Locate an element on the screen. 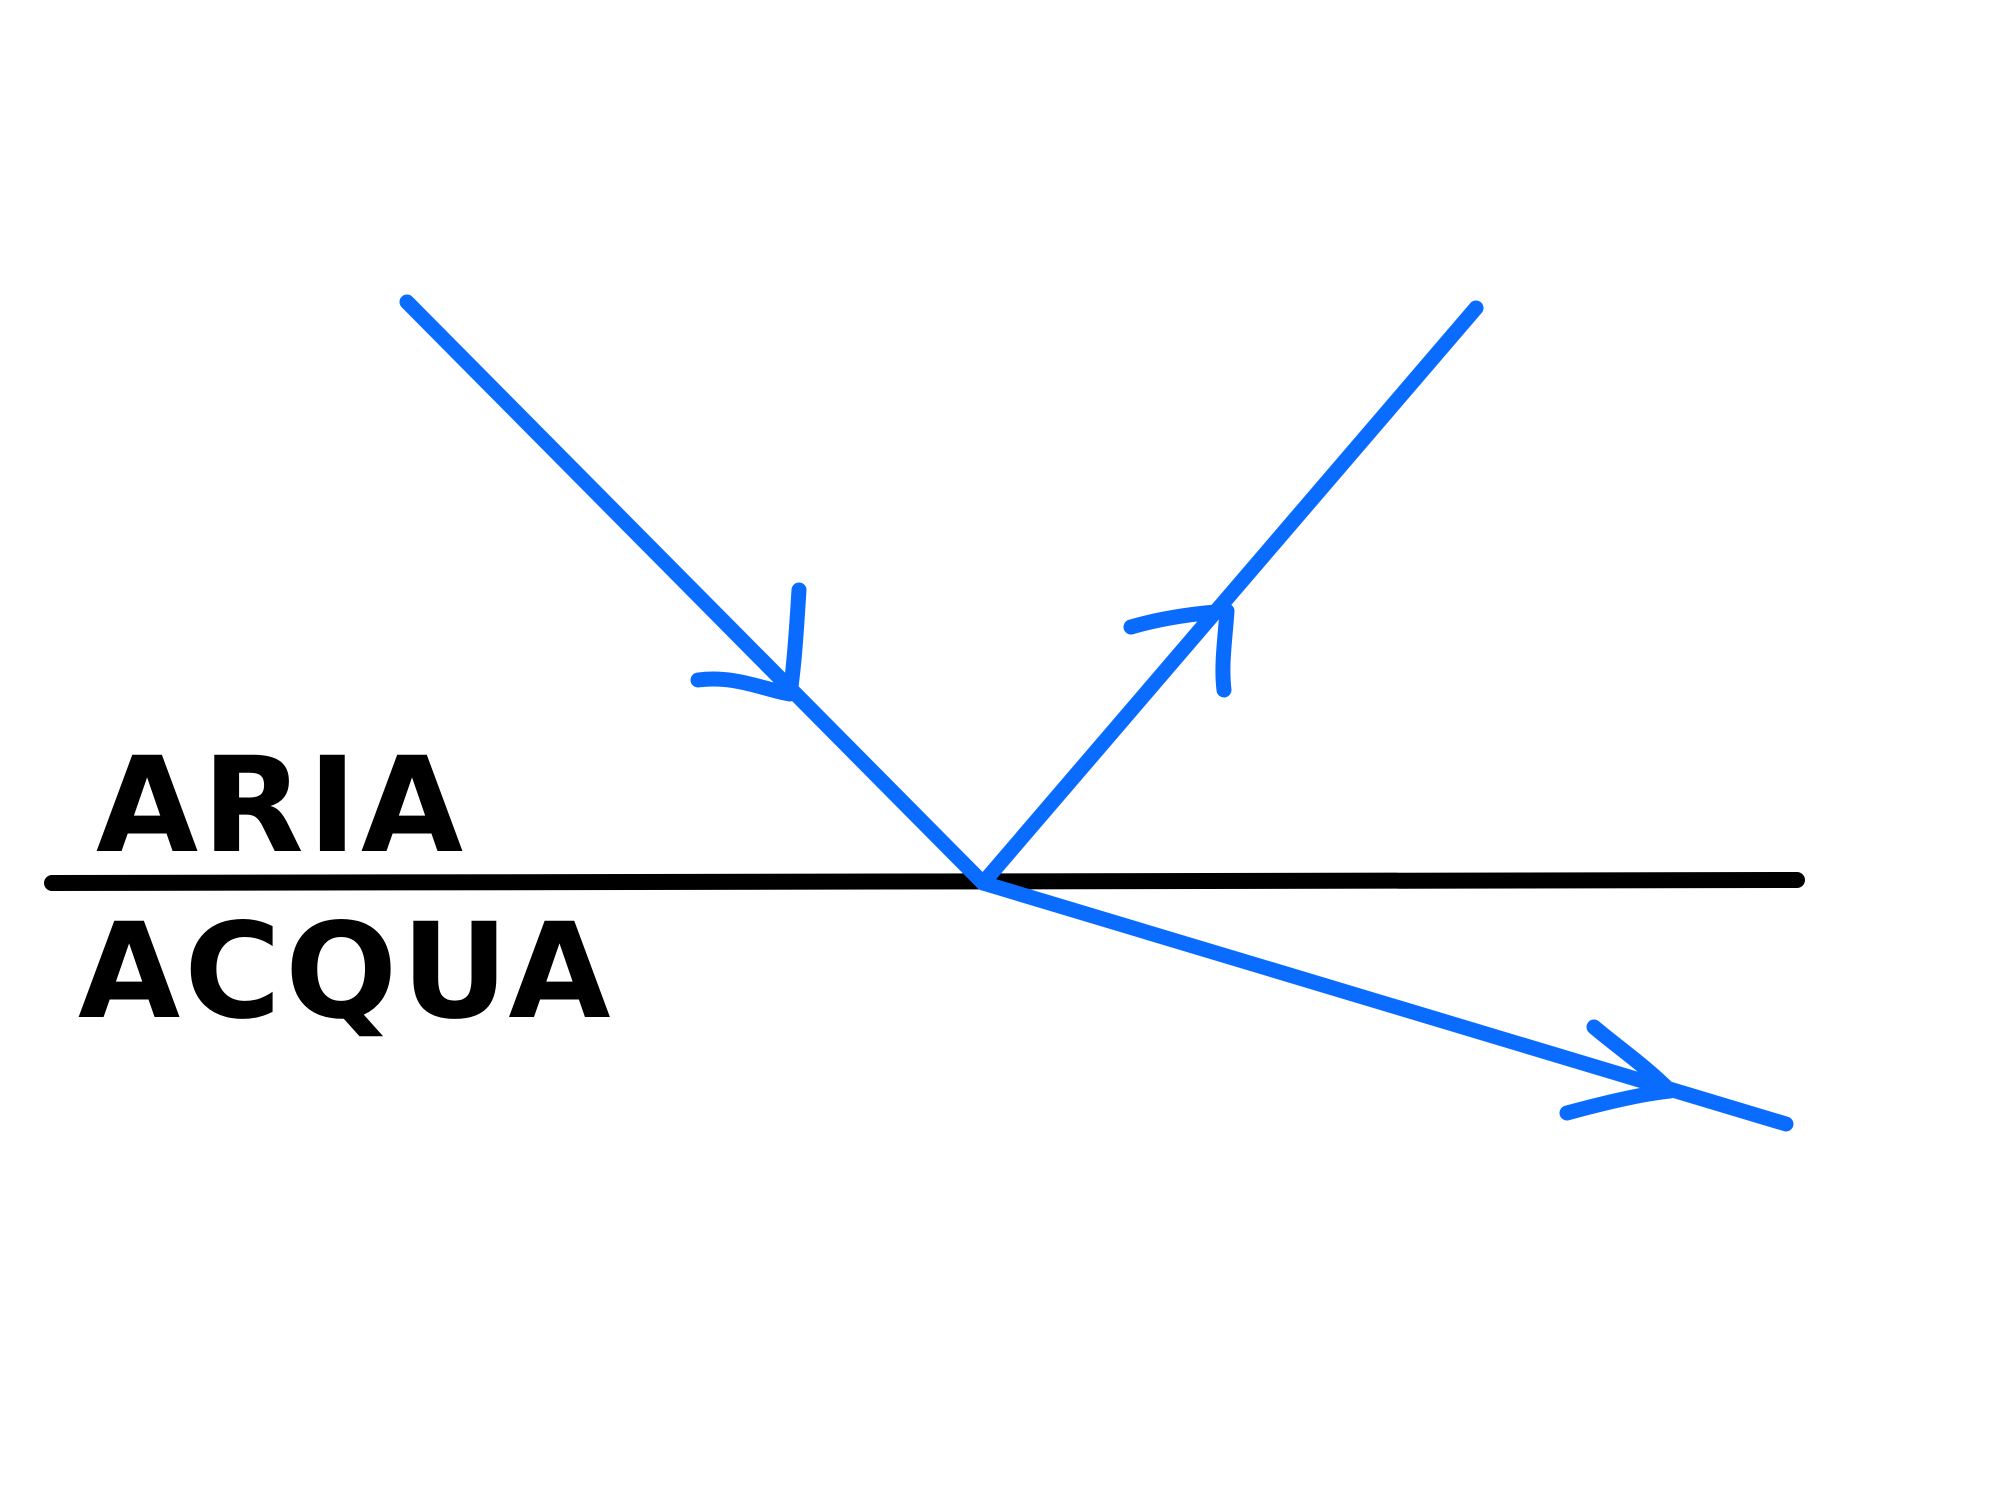 Image resolution: width=2000 pixels, height=1500 pixels. air-water-boundary is located at coordinates (924, 881).